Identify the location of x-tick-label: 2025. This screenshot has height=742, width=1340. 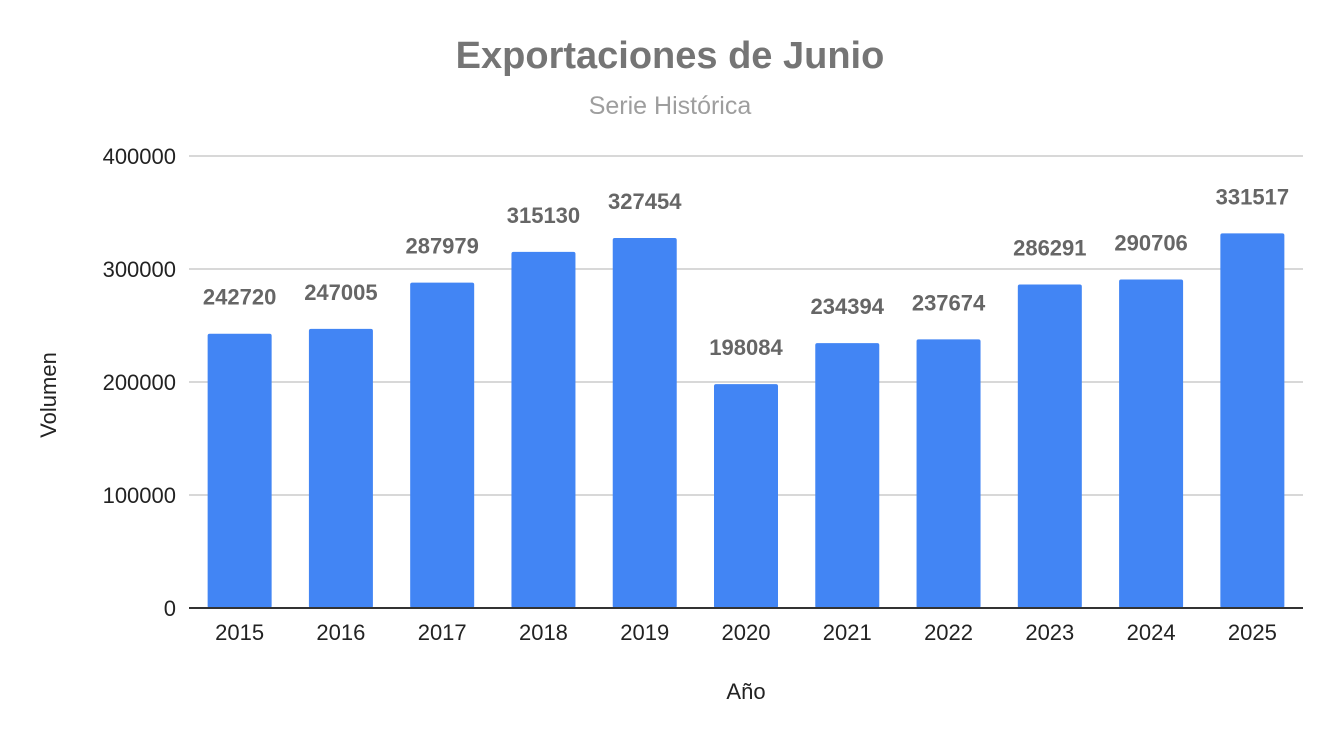
(1252, 632).